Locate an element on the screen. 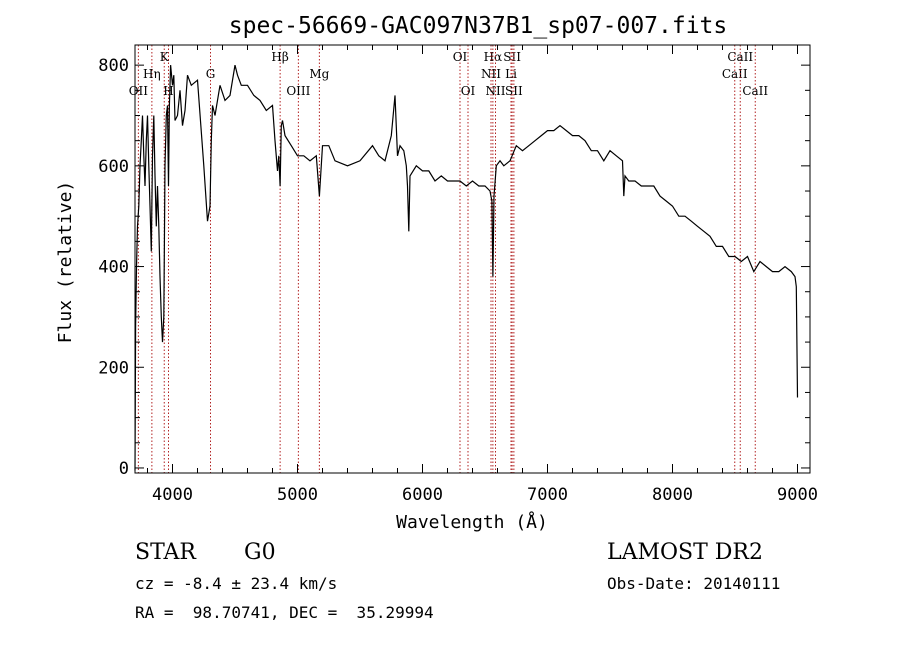  x-tick-label: 7000 is located at coordinates (547, 495).